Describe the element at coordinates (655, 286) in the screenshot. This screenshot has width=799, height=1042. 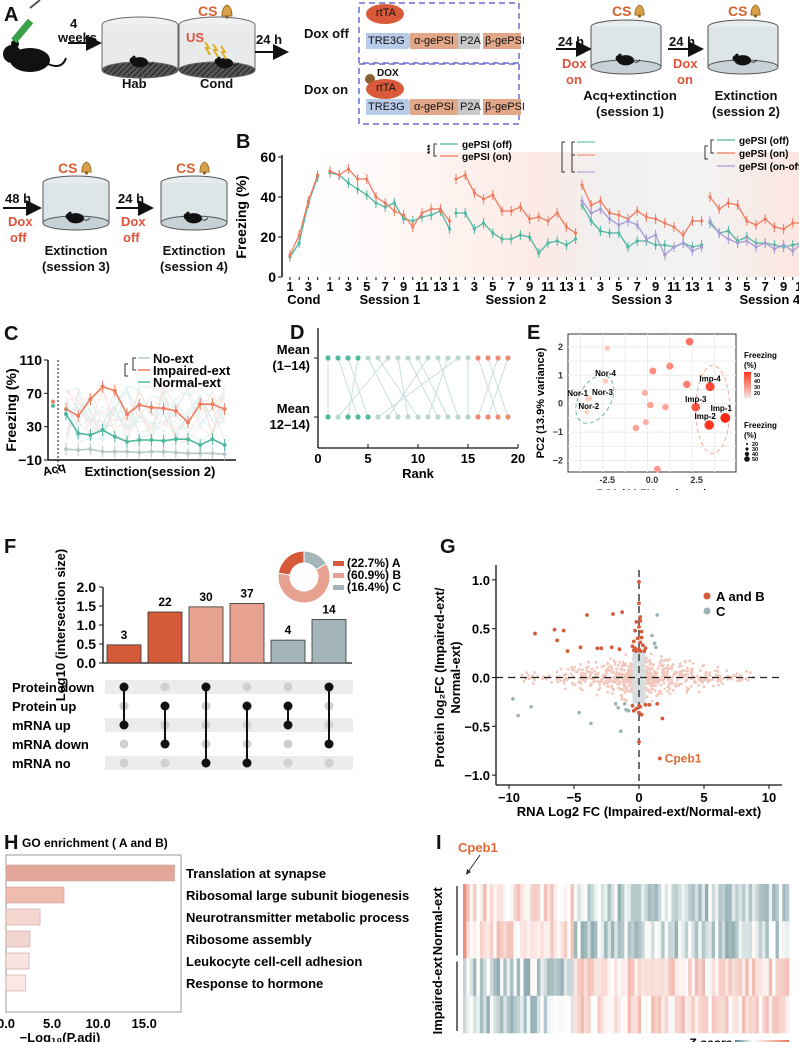
I see `x-tick-label: 9` at that location.